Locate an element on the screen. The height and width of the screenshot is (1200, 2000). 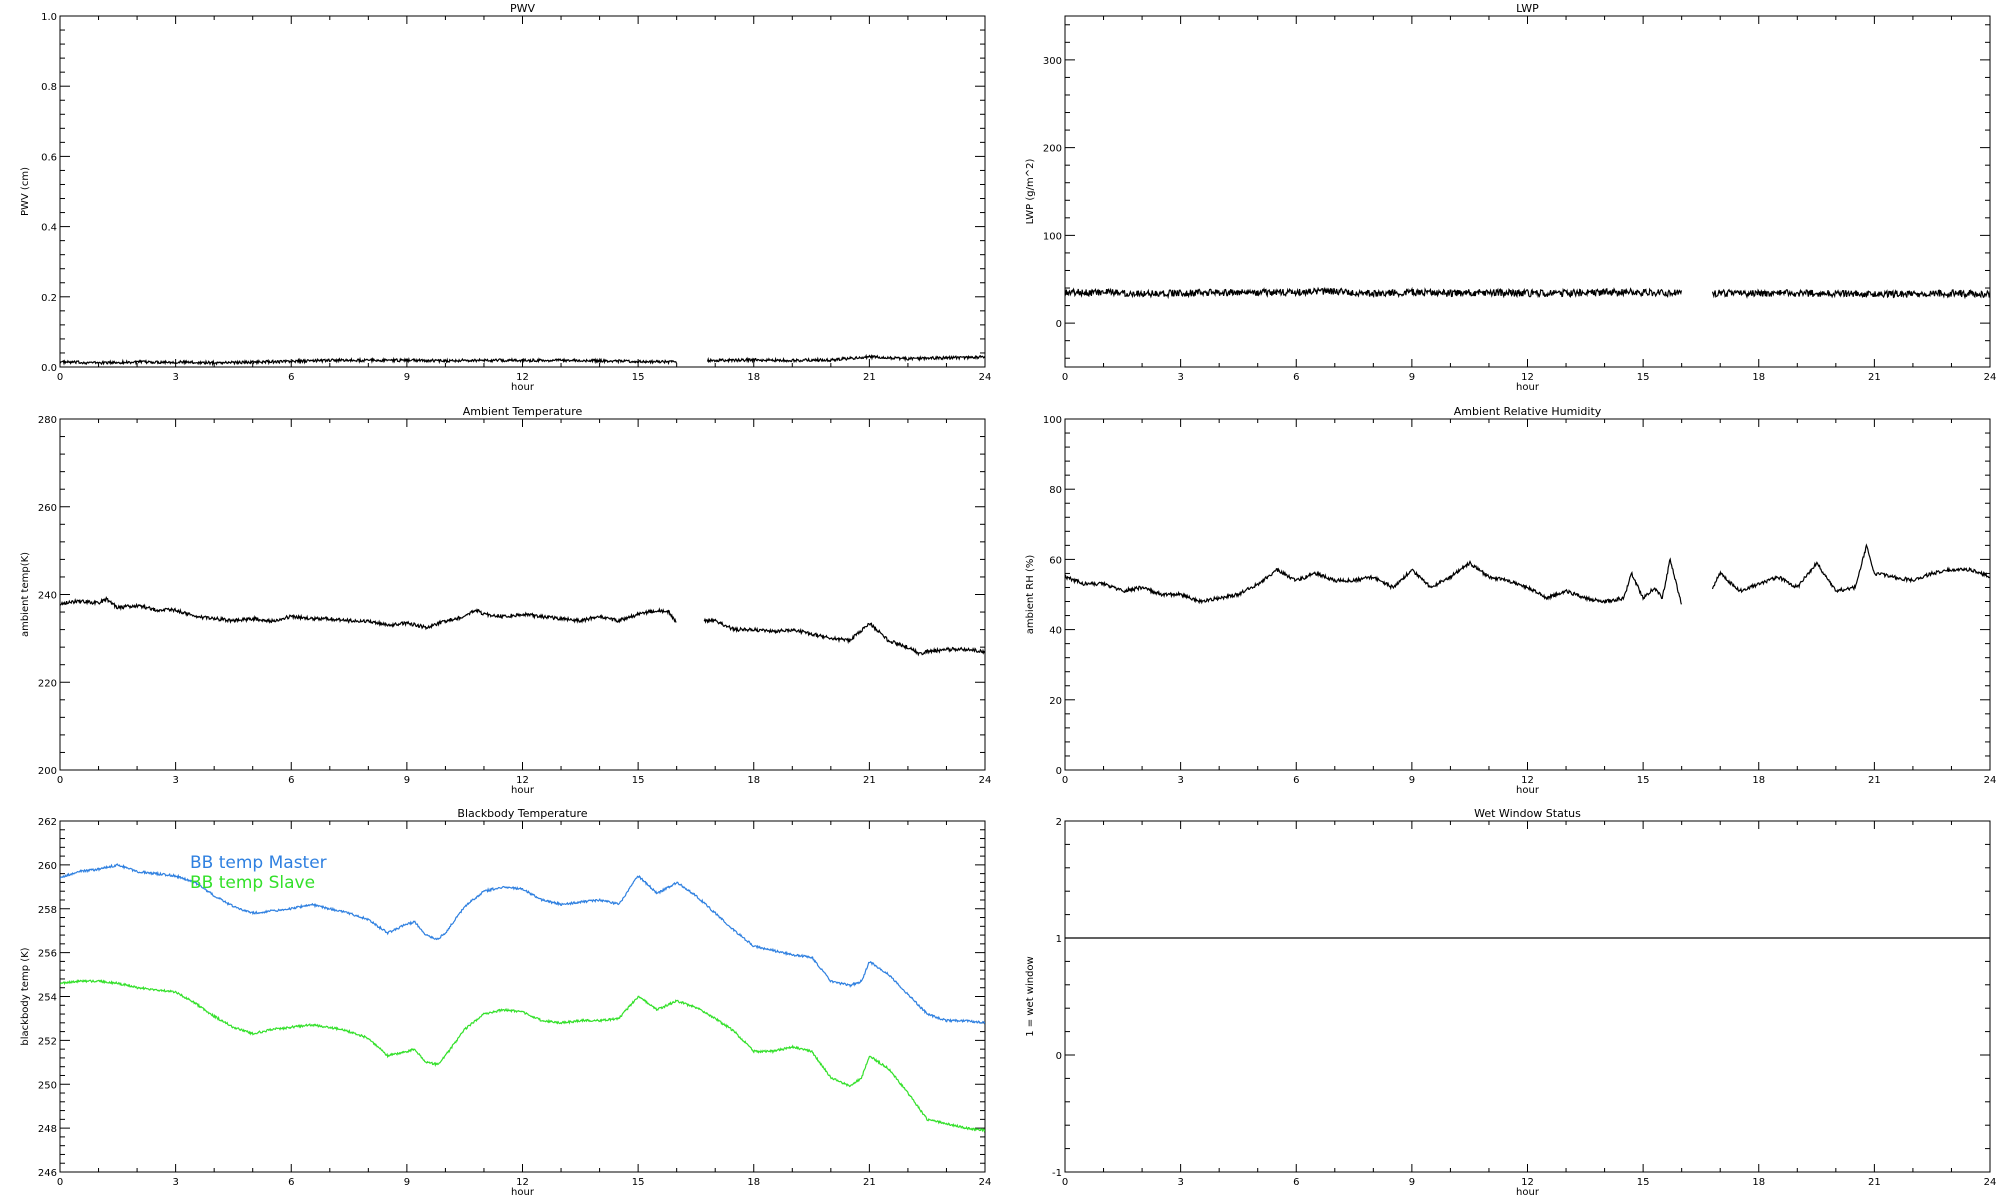
y-tick-label: -1 is located at coordinates (1057, 1173).